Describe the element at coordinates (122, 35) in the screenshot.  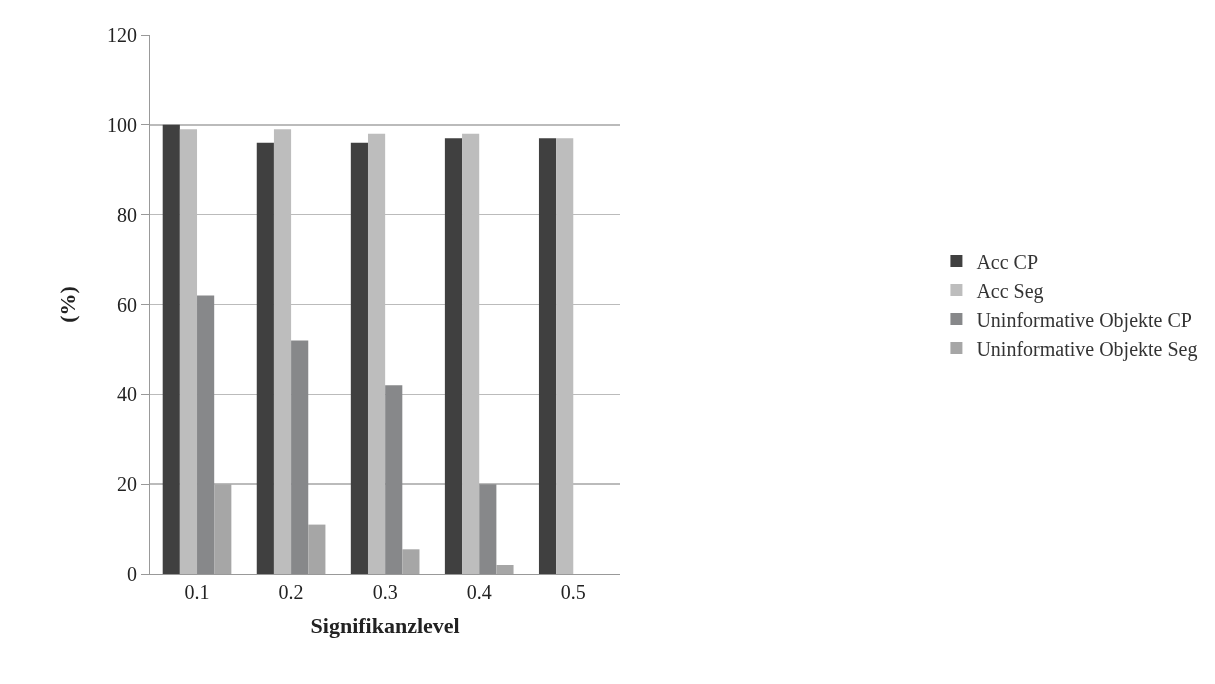
I see `y-tick-label: 120` at that location.